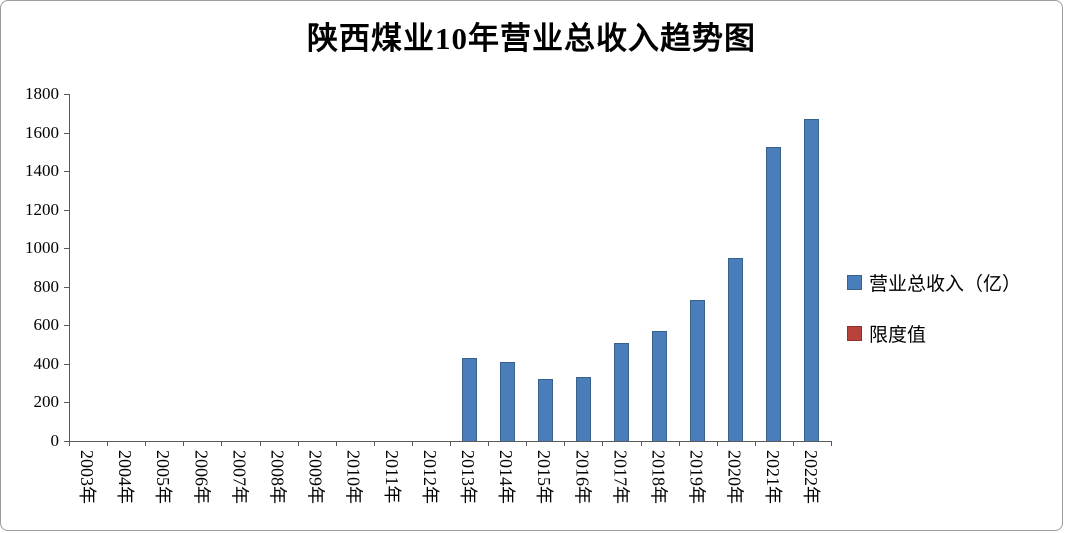  I want to click on x-tick-label-text: 2022年, so click(810, 477).